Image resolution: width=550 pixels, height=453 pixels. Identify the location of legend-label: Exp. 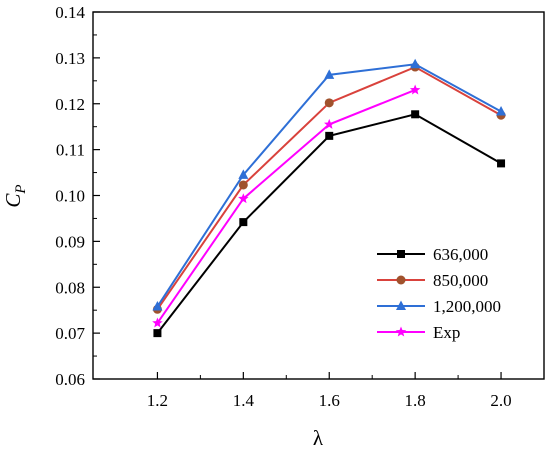
(446, 332).